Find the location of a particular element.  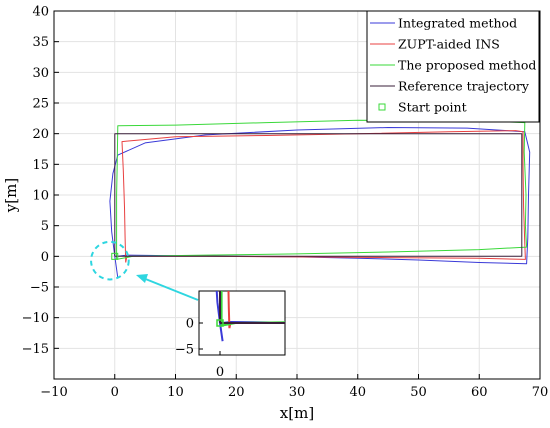

x-tick-label: 40 is located at coordinates (357, 392).